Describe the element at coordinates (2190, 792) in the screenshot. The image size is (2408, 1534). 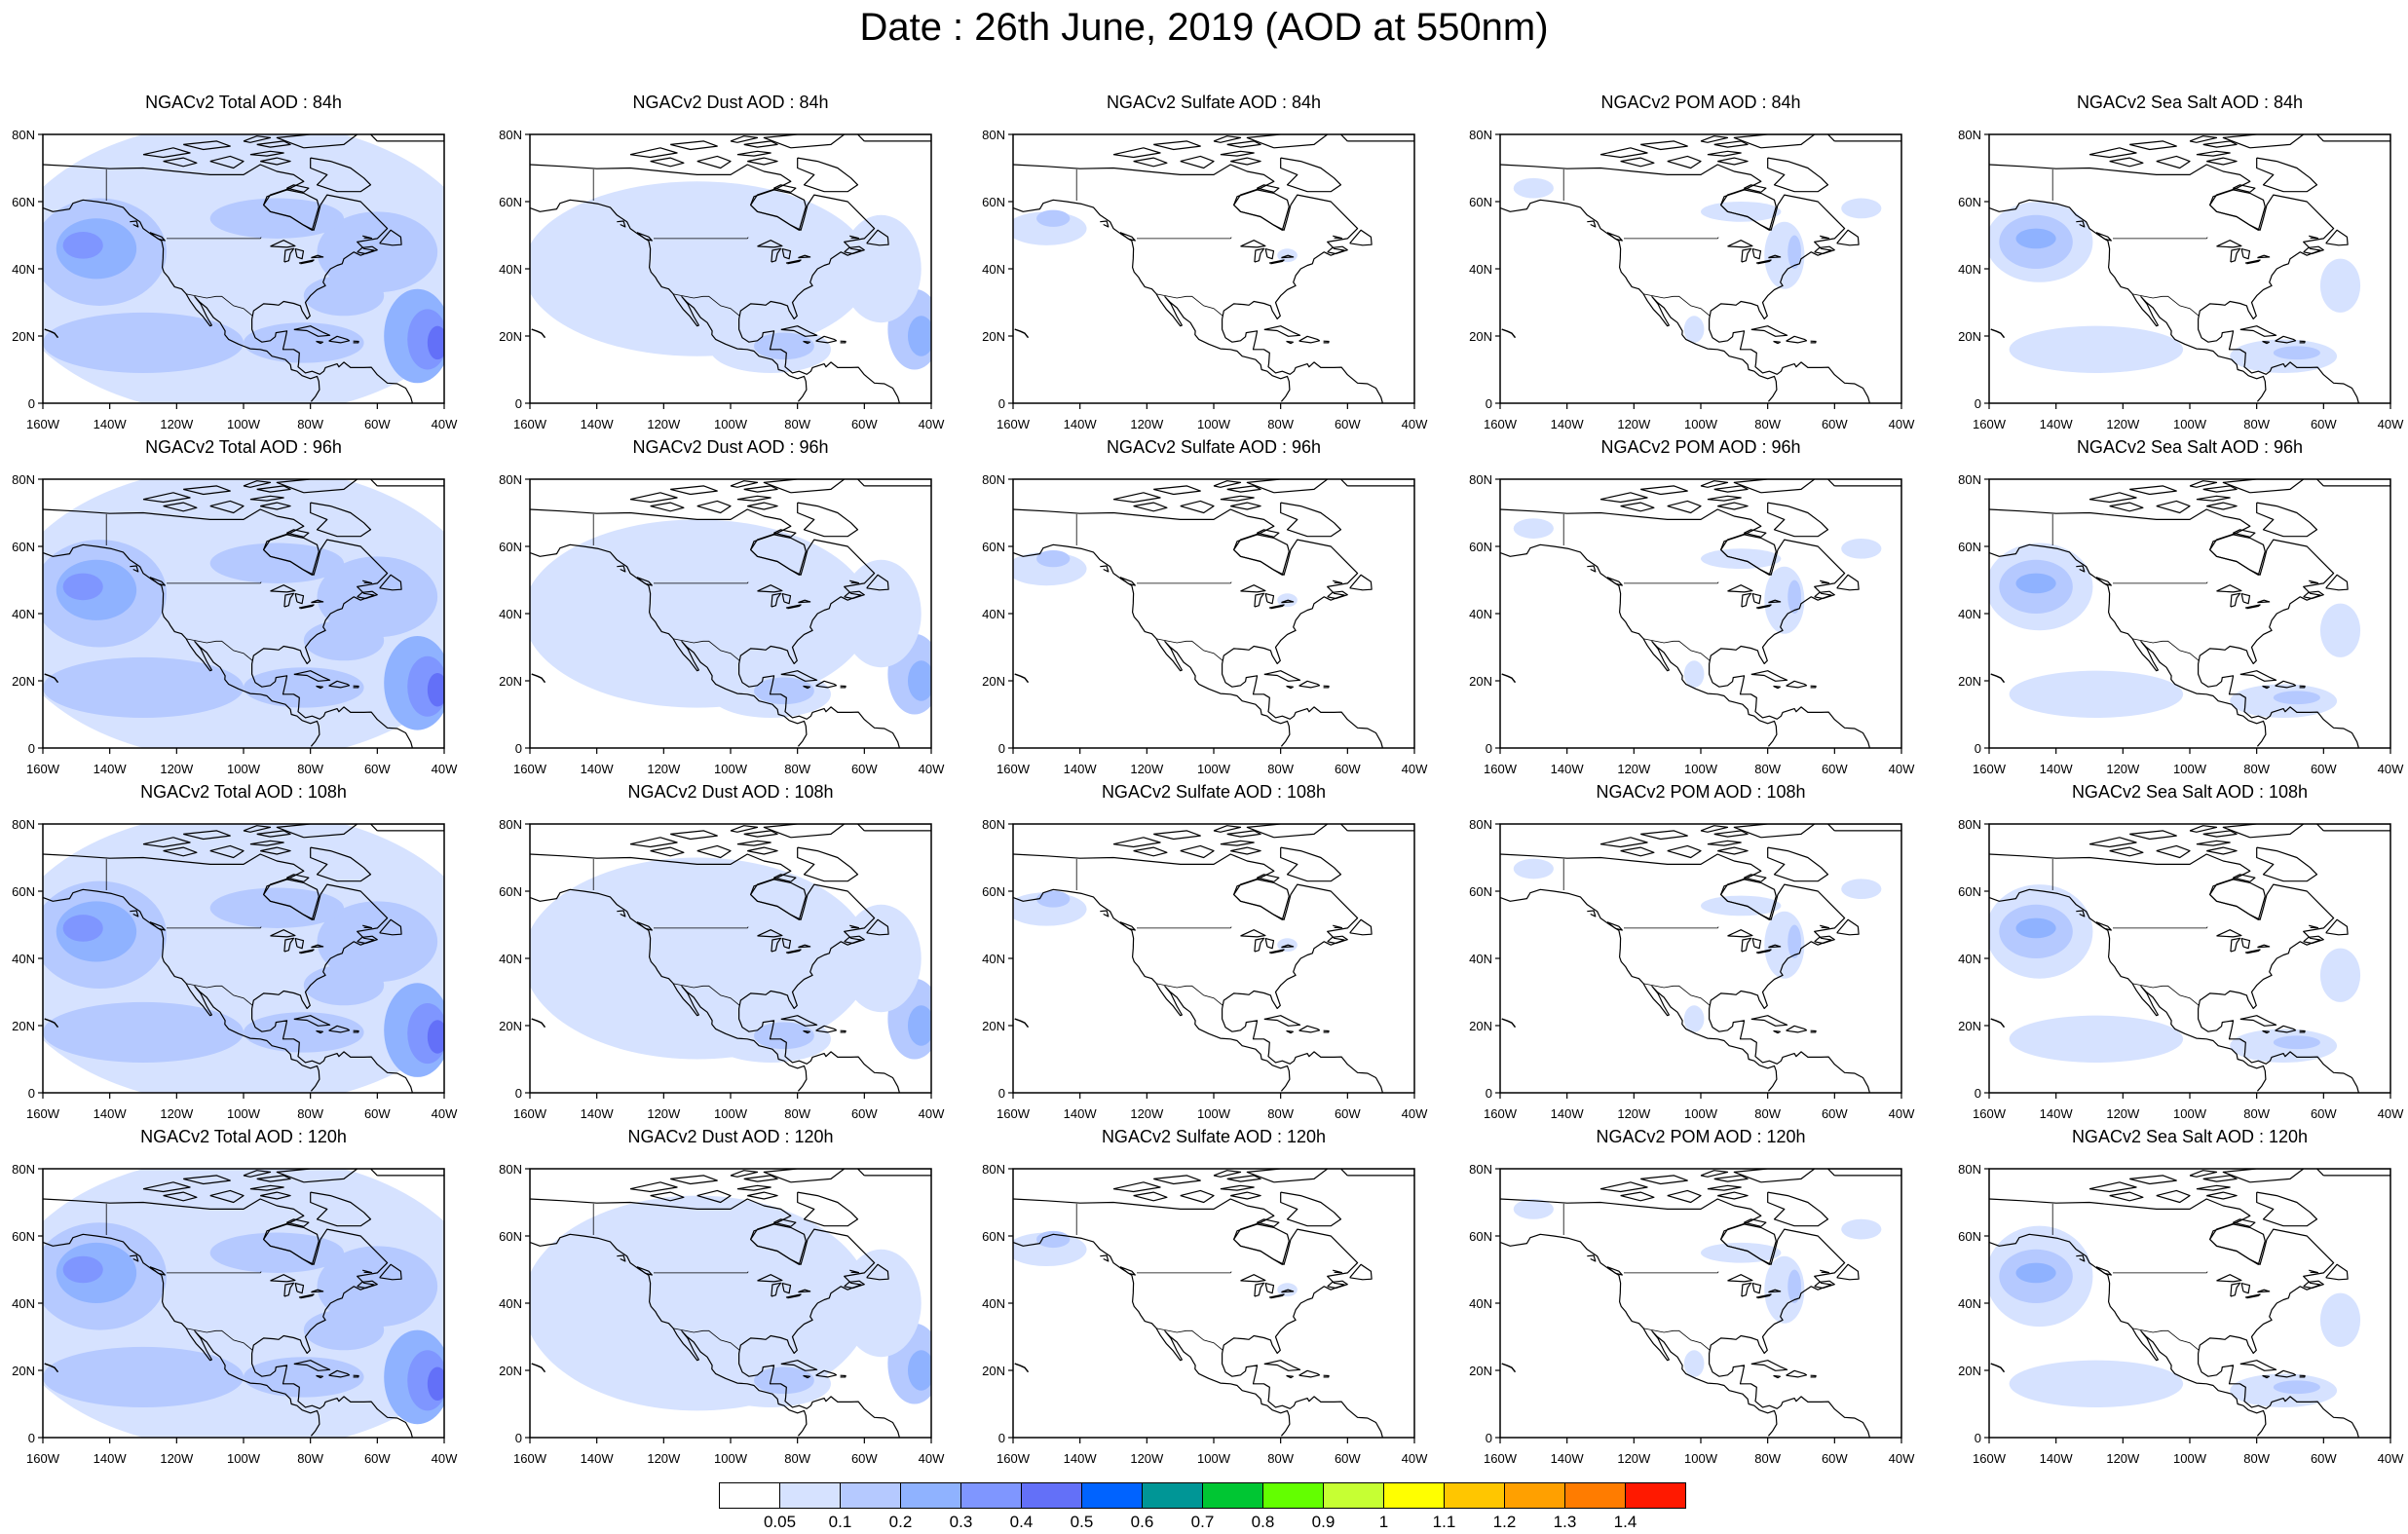
I see `panel-title: NGACv2 Sea Salt AOD : 108h` at that location.